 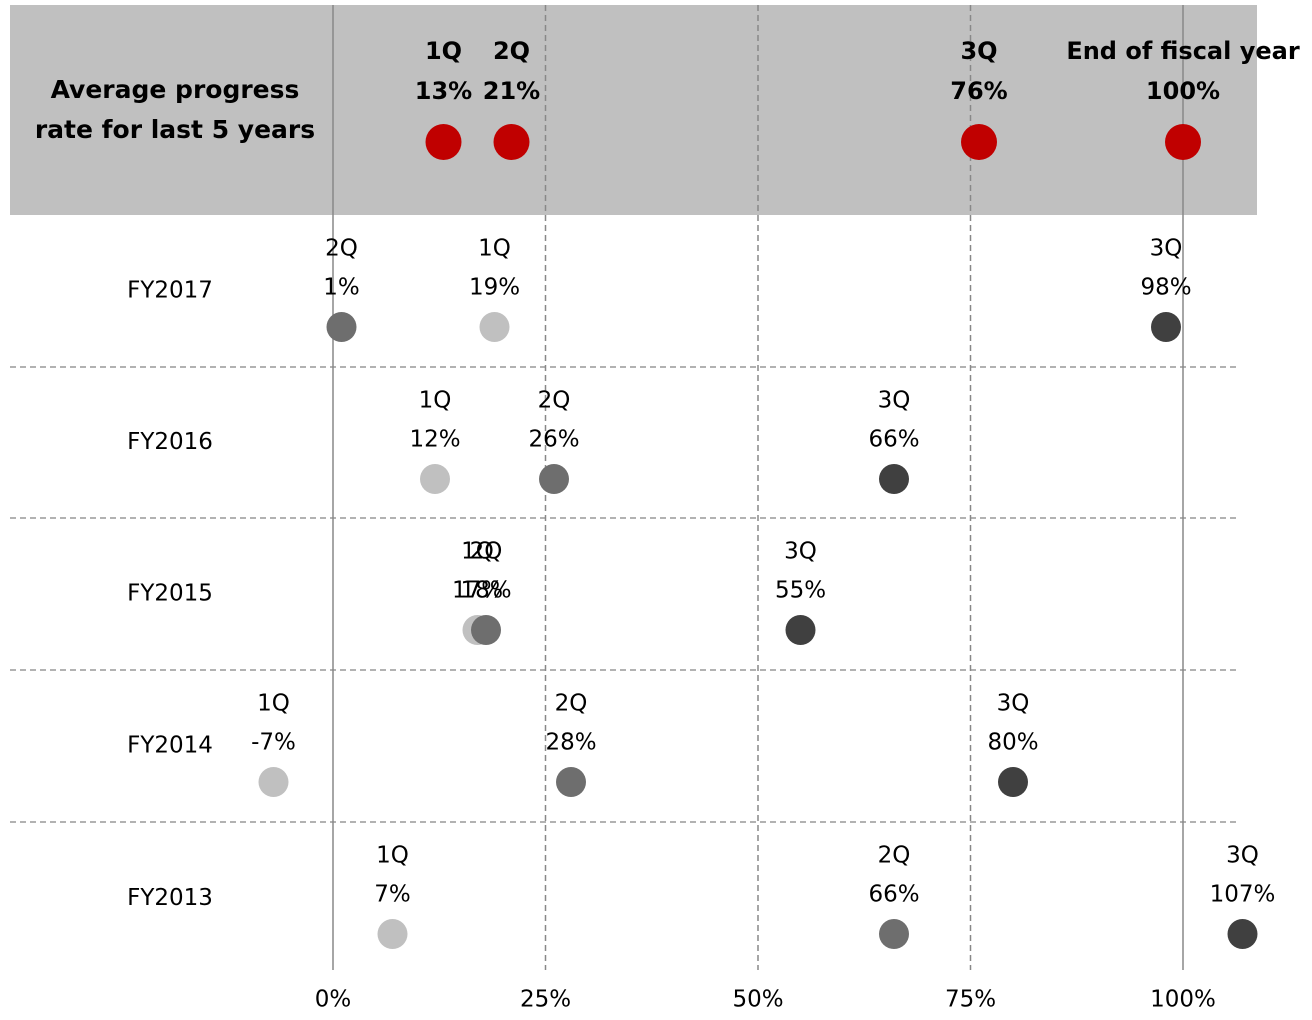 I want to click on x-tick-label: 25%, so click(x=545, y=1000).